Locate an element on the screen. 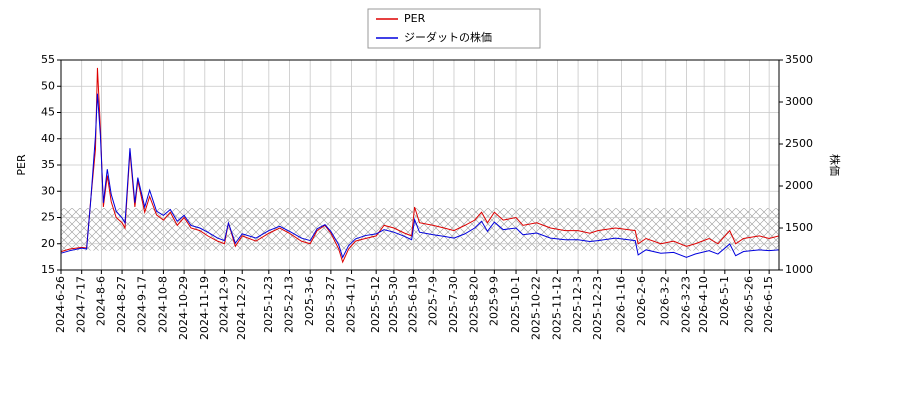  x-tick-label: 2025-7-9 is located at coordinates (432, 301).